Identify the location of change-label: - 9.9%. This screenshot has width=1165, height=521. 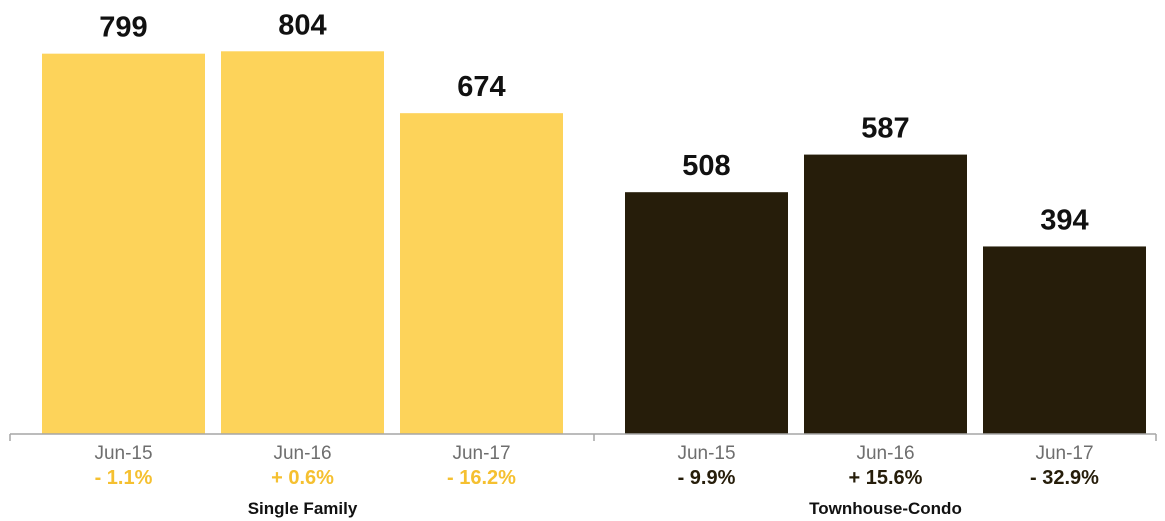
(707, 478).